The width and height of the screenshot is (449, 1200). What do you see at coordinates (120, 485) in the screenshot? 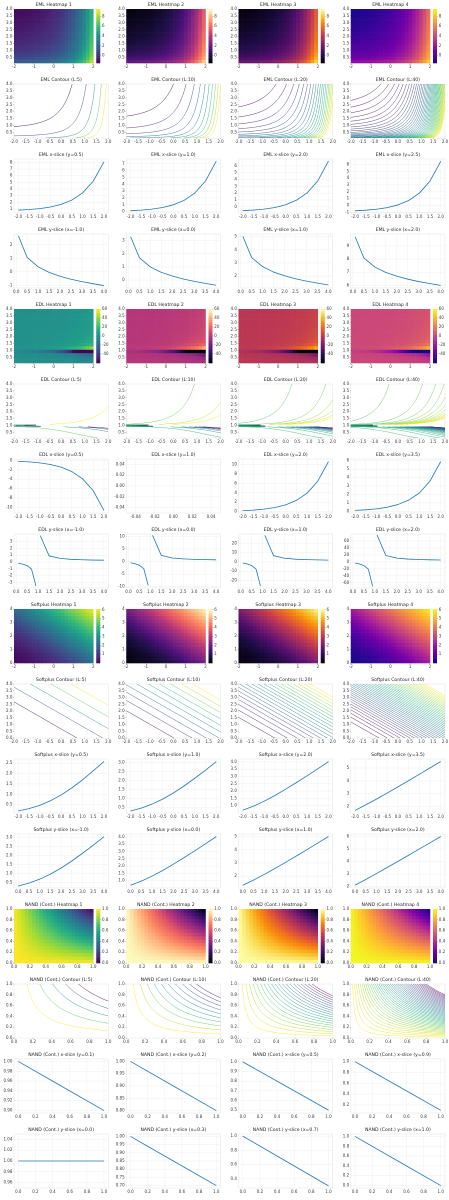
I see `y-tick-label: 0.00` at bounding box center [120, 485].